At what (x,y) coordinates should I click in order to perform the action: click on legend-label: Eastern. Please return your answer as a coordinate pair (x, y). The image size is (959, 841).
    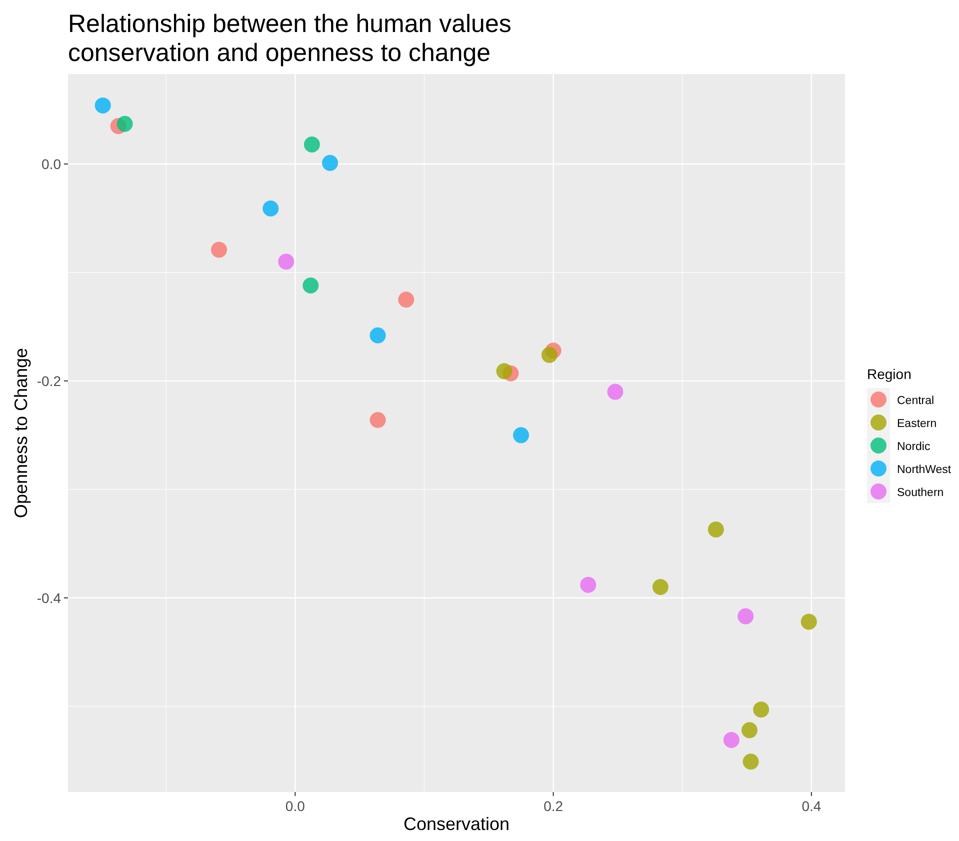
    Looking at the image, I should click on (917, 424).